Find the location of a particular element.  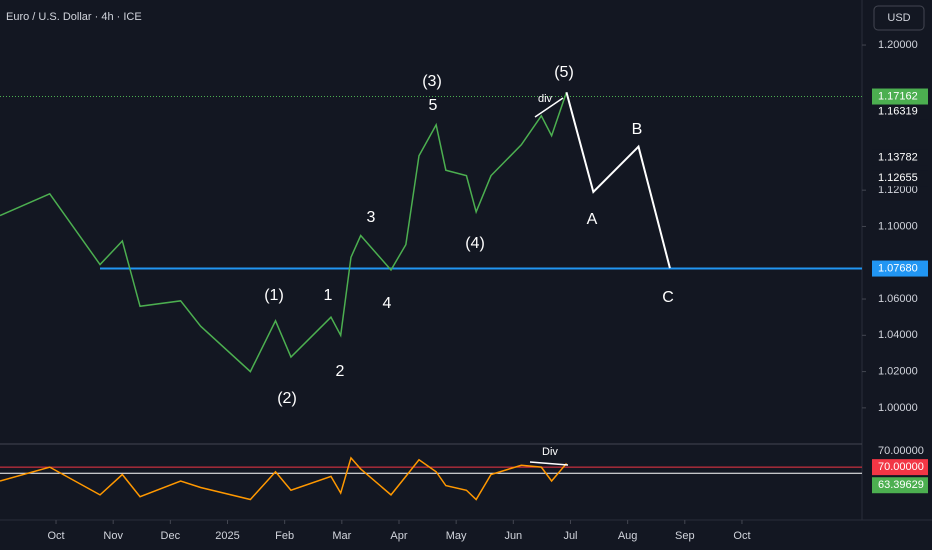

currency-button is located at coordinates (899, 18).